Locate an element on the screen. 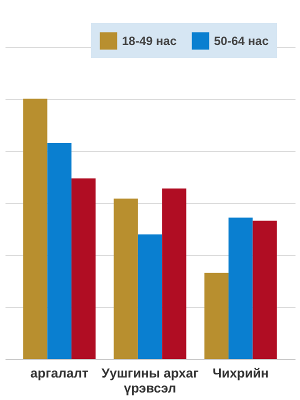 This screenshot has height=400, width=300. x-tick-label: аргалалт is located at coordinates (59, 373).